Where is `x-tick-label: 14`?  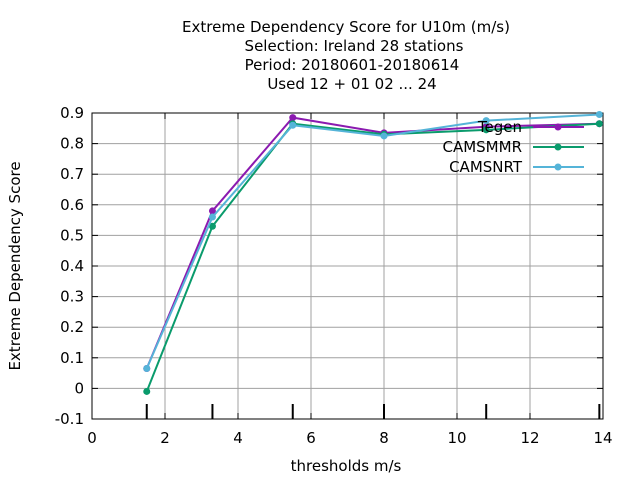
x-tick-label: 14 is located at coordinates (602, 438).